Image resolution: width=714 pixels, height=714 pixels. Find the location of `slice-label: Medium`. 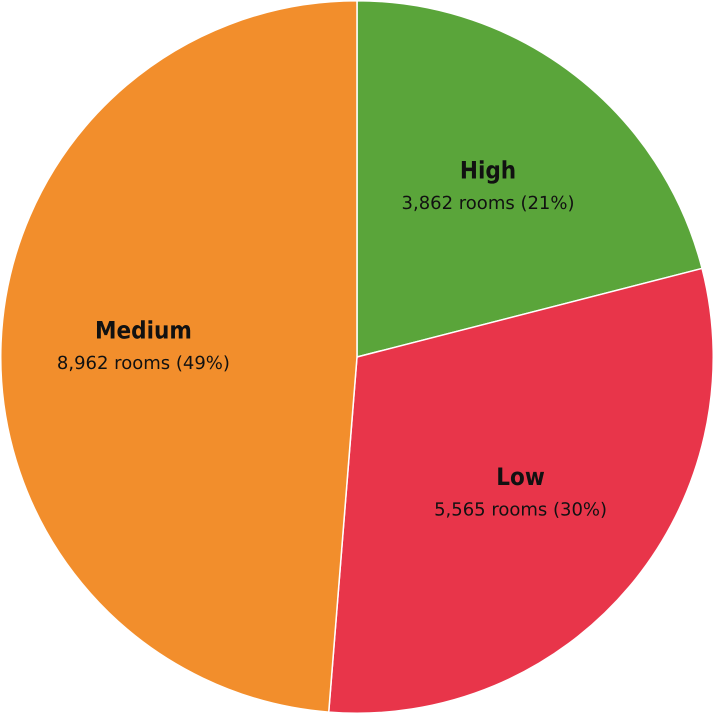

slice-label: Medium is located at coordinates (143, 330).